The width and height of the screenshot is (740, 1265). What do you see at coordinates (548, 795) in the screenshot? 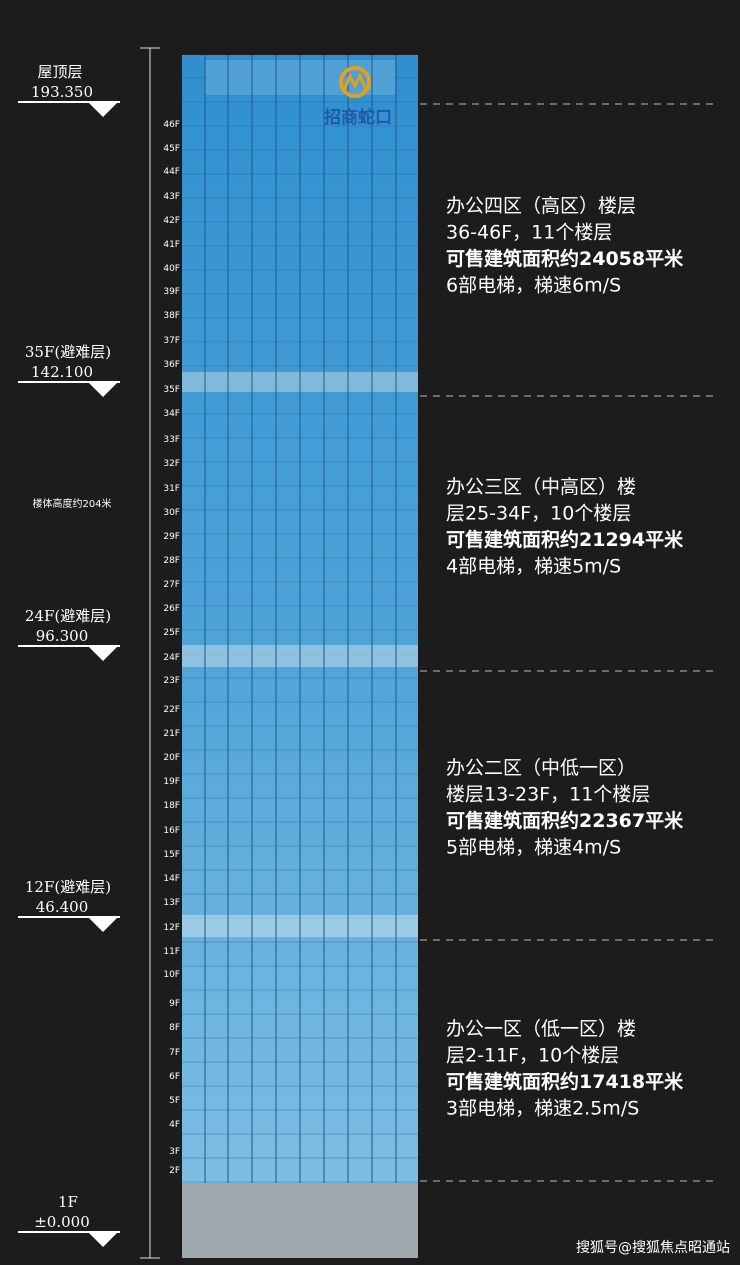
I see `zone-line: 楼层13-23F，11个楼层` at bounding box center [548, 795].